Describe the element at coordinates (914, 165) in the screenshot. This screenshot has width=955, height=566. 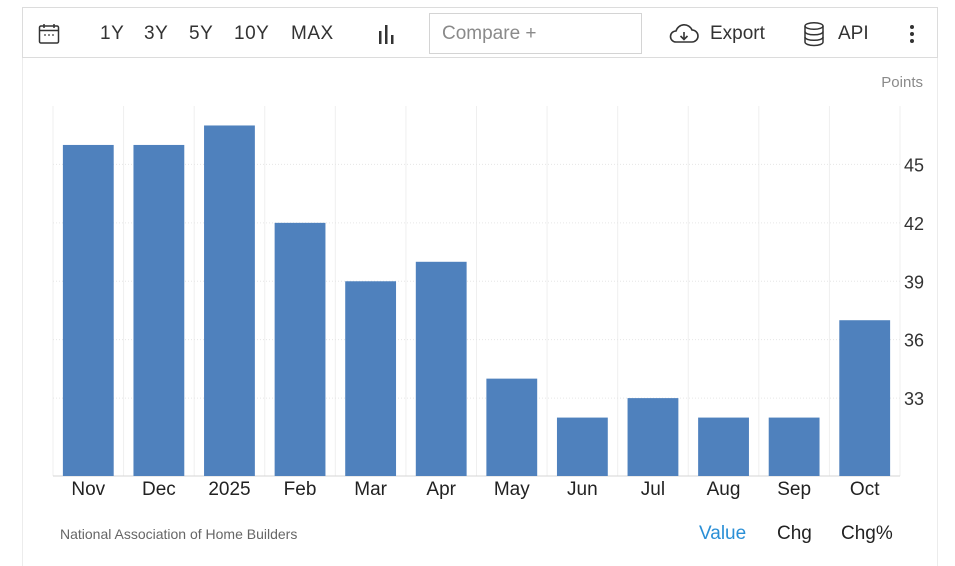
I see `y-tick-label: 45` at that location.